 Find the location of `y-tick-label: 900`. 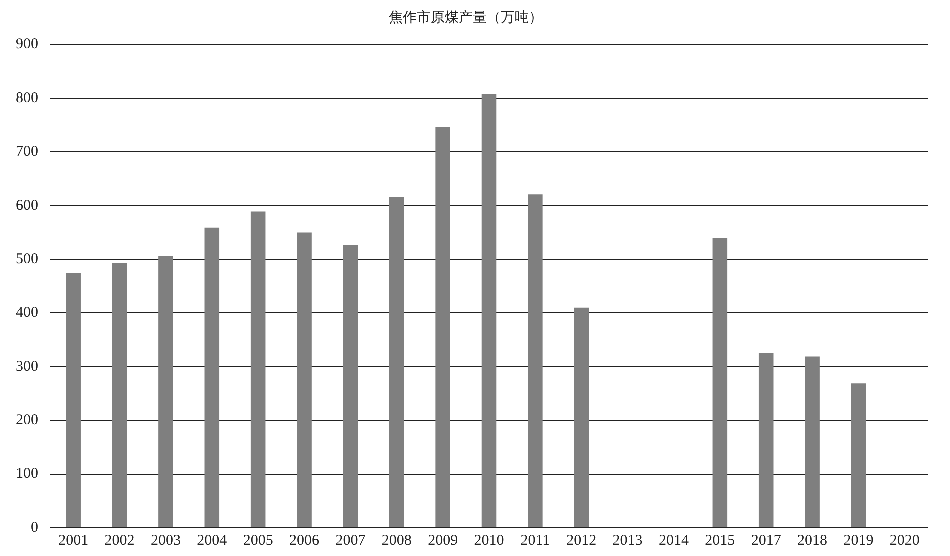

y-tick-label: 900 is located at coordinates (27, 44).